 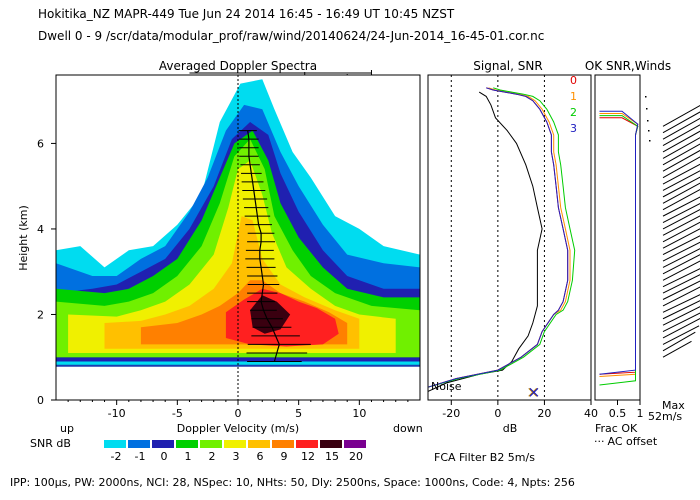 I want to click on signal-series-noise, so click(x=485, y=241).